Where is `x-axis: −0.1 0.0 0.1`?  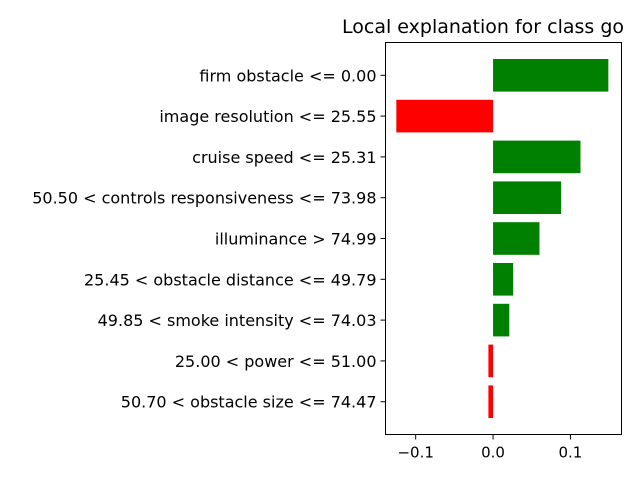 x-axis: −0.1 0.0 0.1 is located at coordinates (490, 448).